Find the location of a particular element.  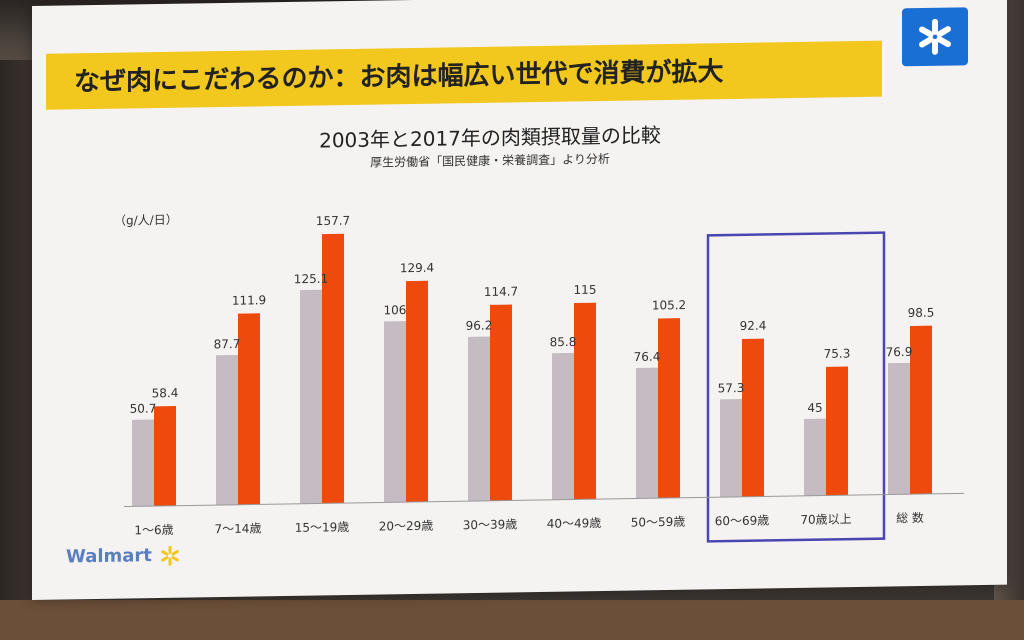

data-label-series1-8: 45 is located at coordinates (814, 408).